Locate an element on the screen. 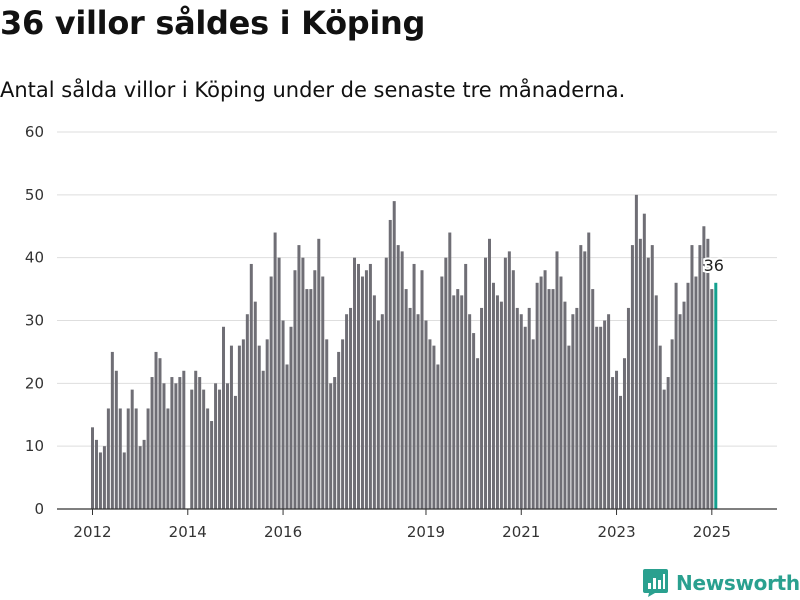 Image resolution: width=800 pixels, height=600 pixels. highlight-data-label: 36 is located at coordinates (714, 265).